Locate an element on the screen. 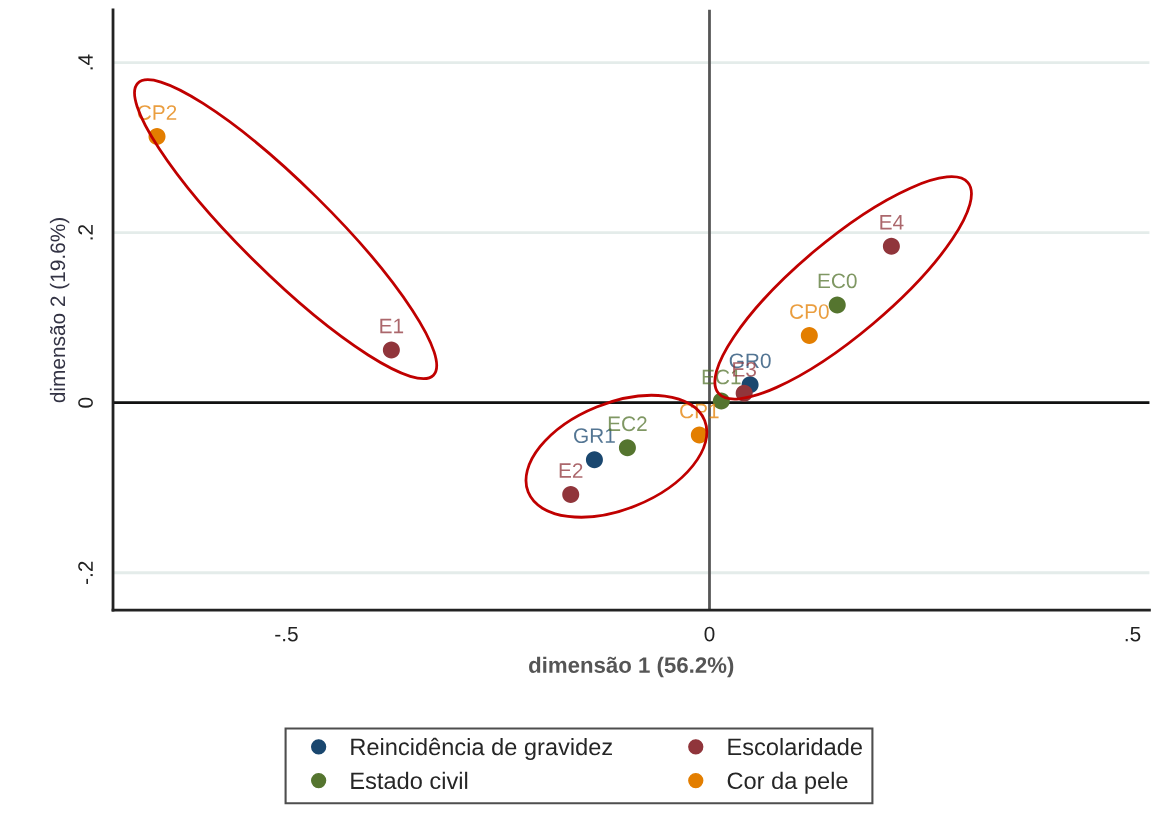 The image size is (1158, 819). y-tick-label: -.2 is located at coordinates (85, 572).